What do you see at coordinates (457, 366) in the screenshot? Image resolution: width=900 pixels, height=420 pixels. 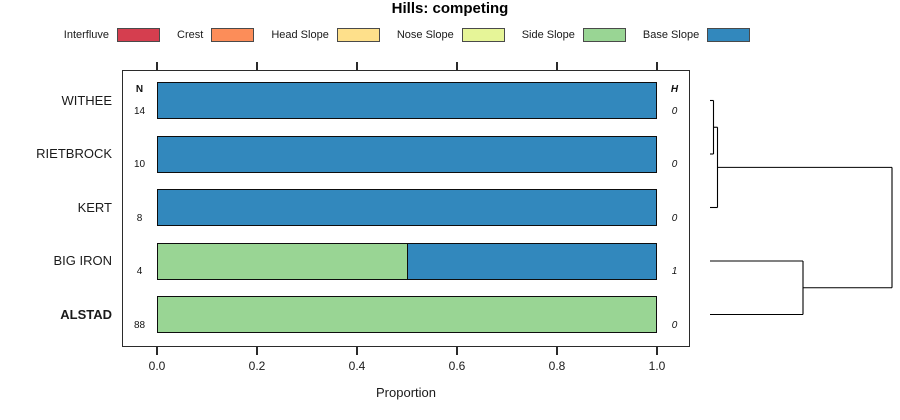 I see `x-tick-label: 0.6` at bounding box center [457, 366].